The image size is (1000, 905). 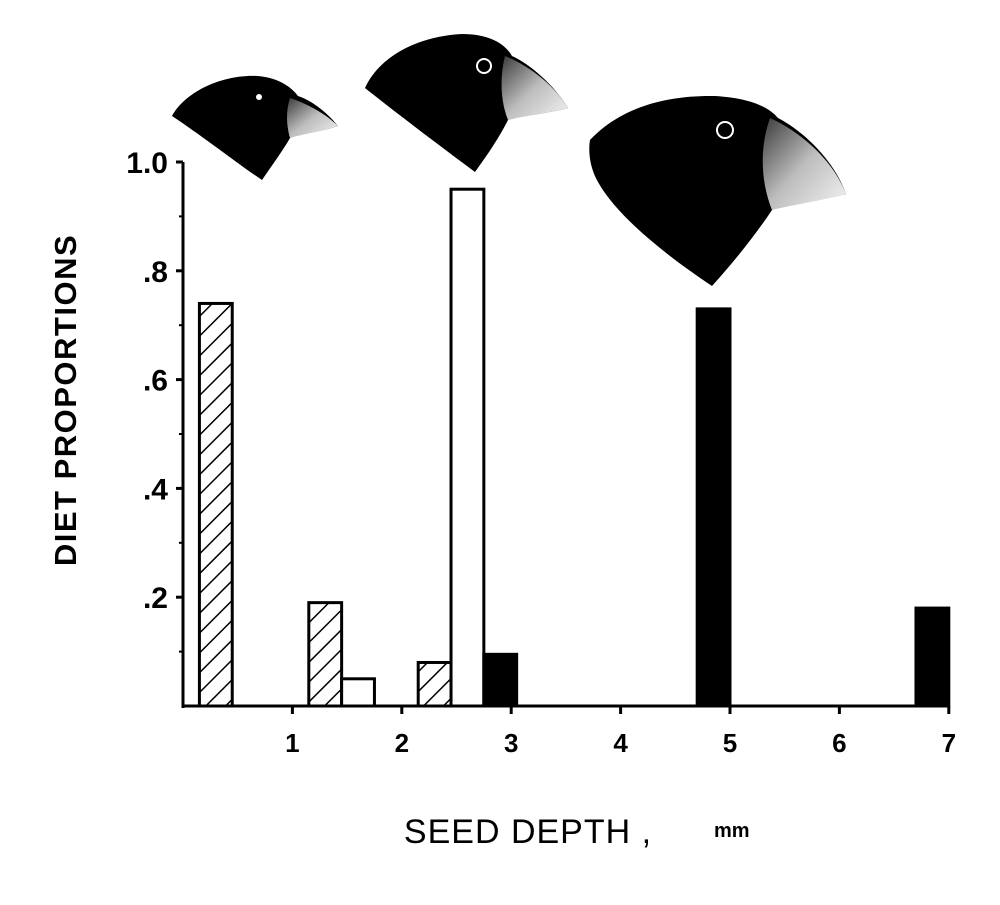 What do you see at coordinates (155, 381) in the screenshot?
I see `y-tick-label: .6` at bounding box center [155, 381].